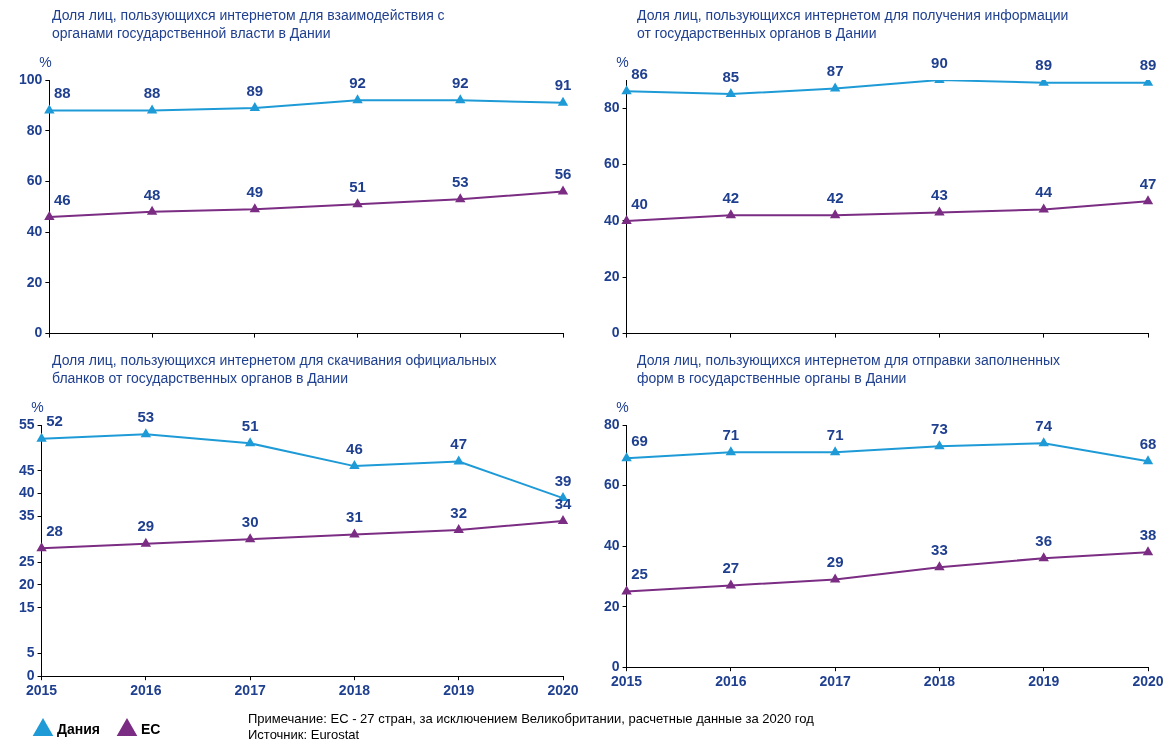  I want to click on data-label: 44, so click(1044, 192).